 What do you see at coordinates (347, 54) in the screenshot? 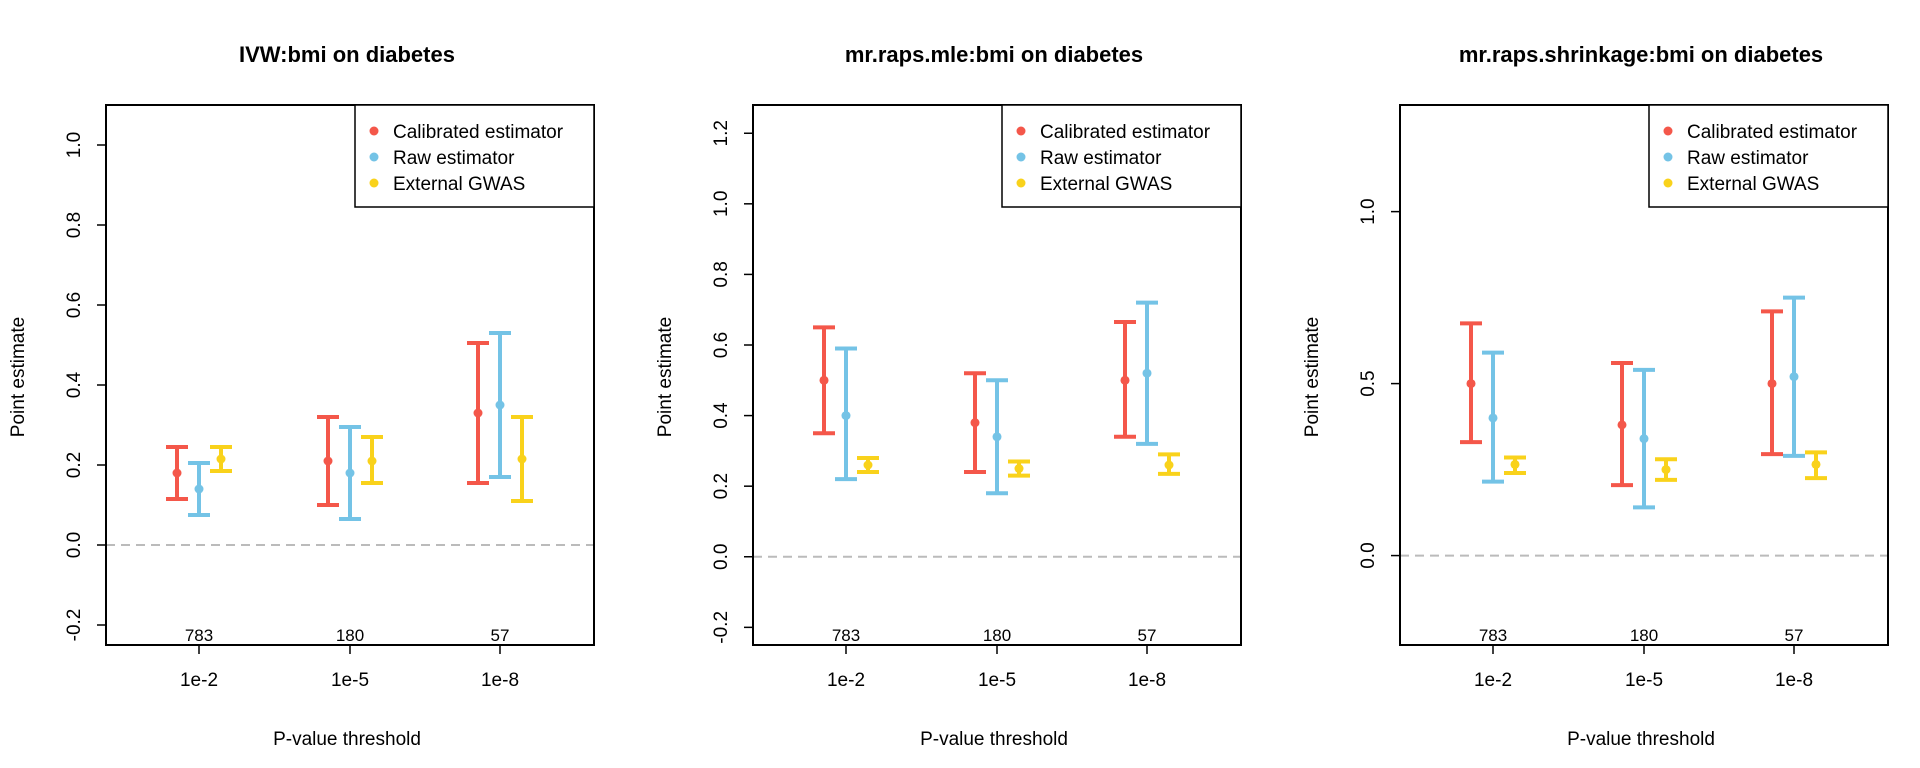
I see `chart-title: IVW:bmi on diabetes` at bounding box center [347, 54].